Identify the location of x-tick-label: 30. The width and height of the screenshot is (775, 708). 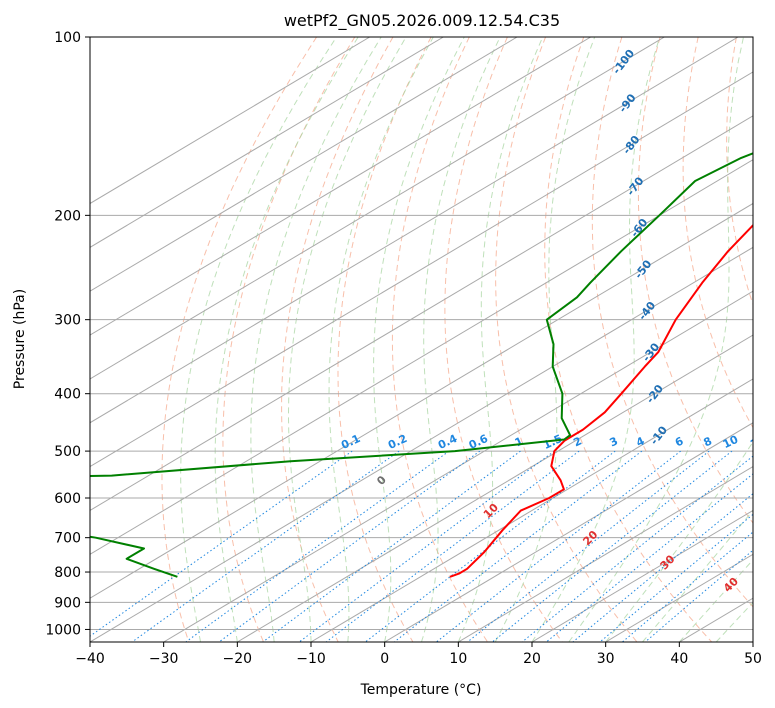
(606, 659).